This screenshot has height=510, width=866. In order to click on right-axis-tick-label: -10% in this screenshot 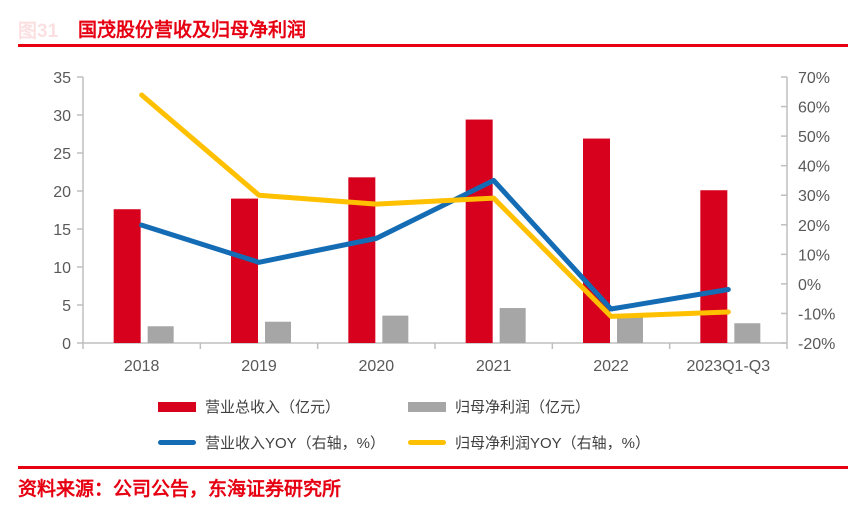, I will do `click(816, 314)`.